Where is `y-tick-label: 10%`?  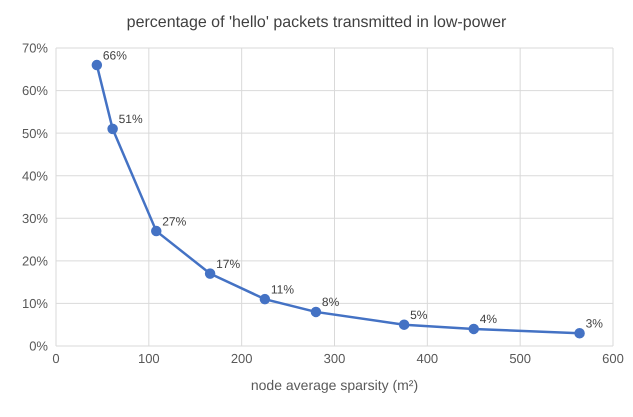
y-tick-label: 10% is located at coordinates (35, 304).